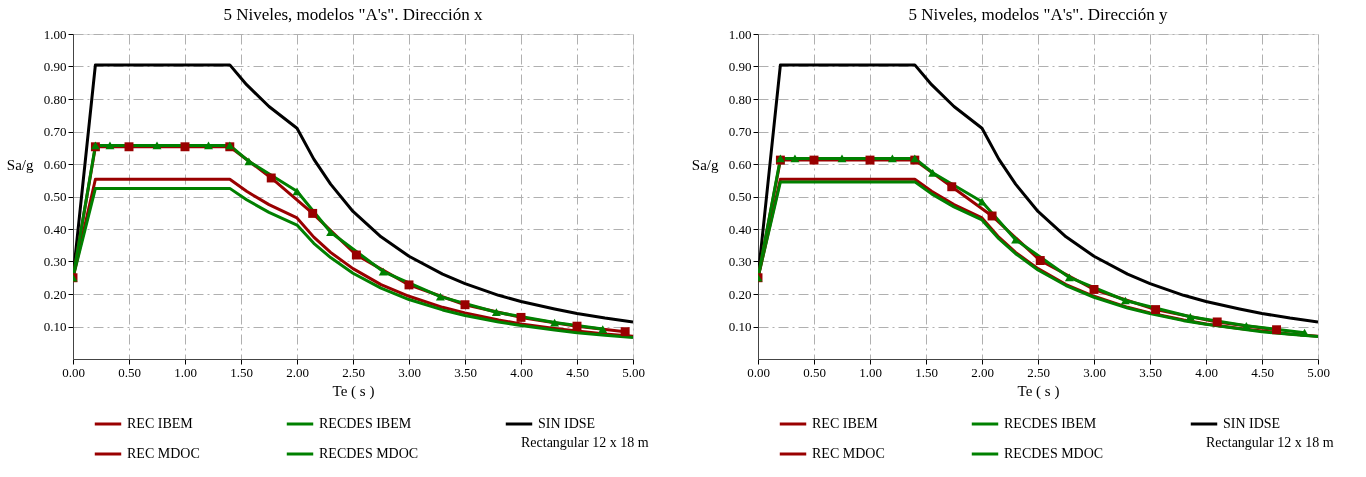  Describe the element at coordinates (353, 14) in the screenshot. I see `chart-title: 5 Niveles, modelos "A's". Dirección x` at that location.